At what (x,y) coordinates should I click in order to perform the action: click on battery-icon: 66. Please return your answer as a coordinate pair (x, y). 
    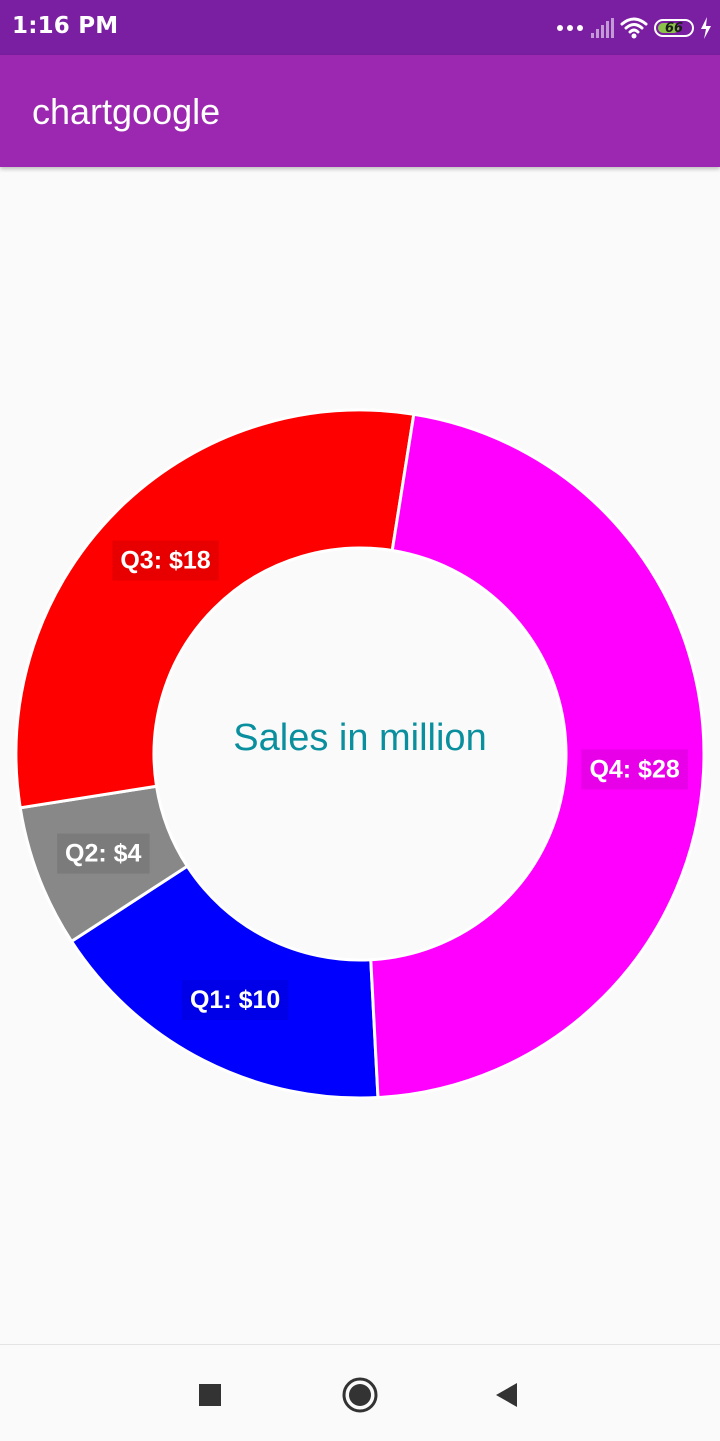
    Looking at the image, I should click on (674, 28).